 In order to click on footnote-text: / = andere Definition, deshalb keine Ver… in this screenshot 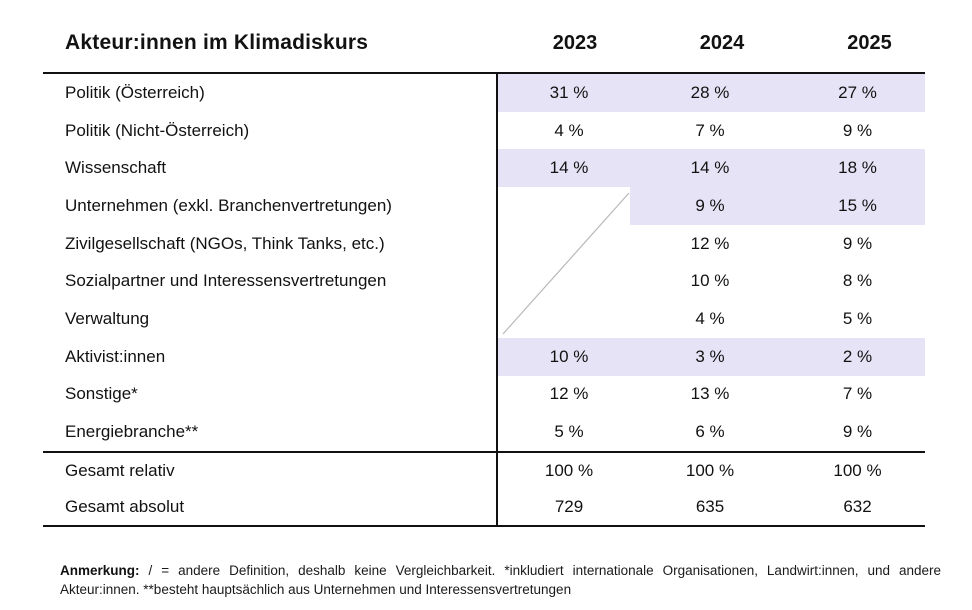, I will do `click(500, 580)`.